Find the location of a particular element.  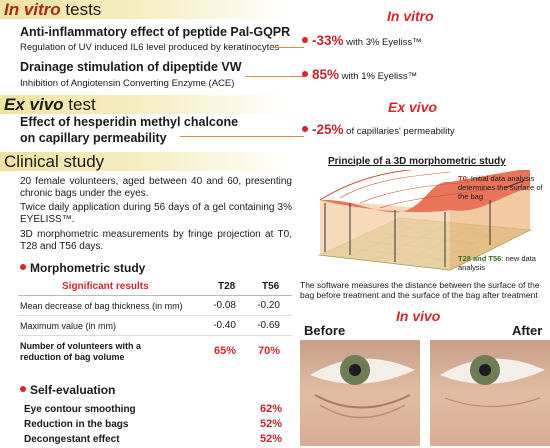

subsection-title: Morphometric study is located at coordinates (82, 268).